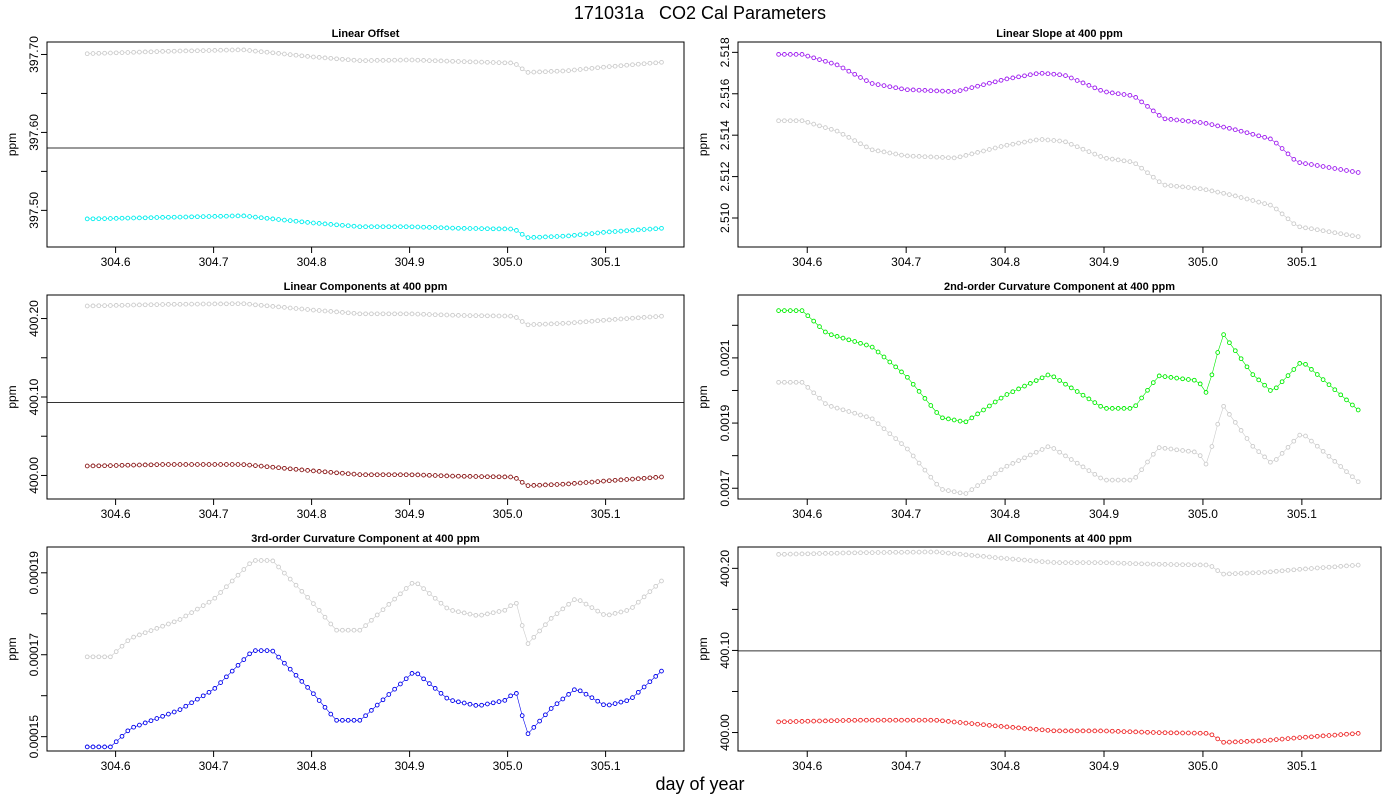 The width and height of the screenshot is (1400, 800). What do you see at coordinates (725, 568) in the screenshot?
I see `y-tick-label: 400.20` at bounding box center [725, 568].